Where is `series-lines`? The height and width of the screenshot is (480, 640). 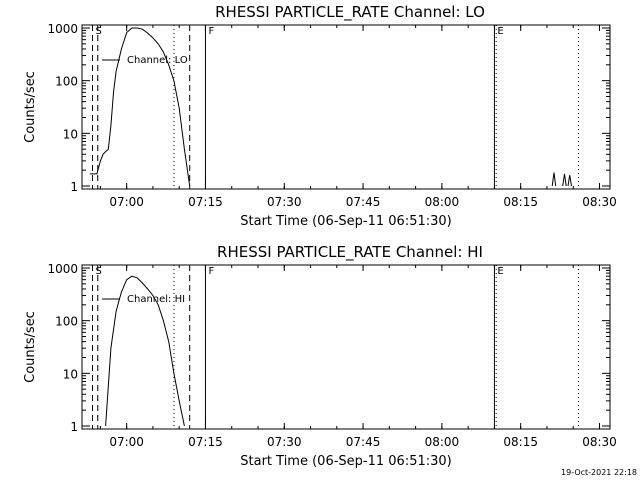
series-lines is located at coordinates (145, 351).